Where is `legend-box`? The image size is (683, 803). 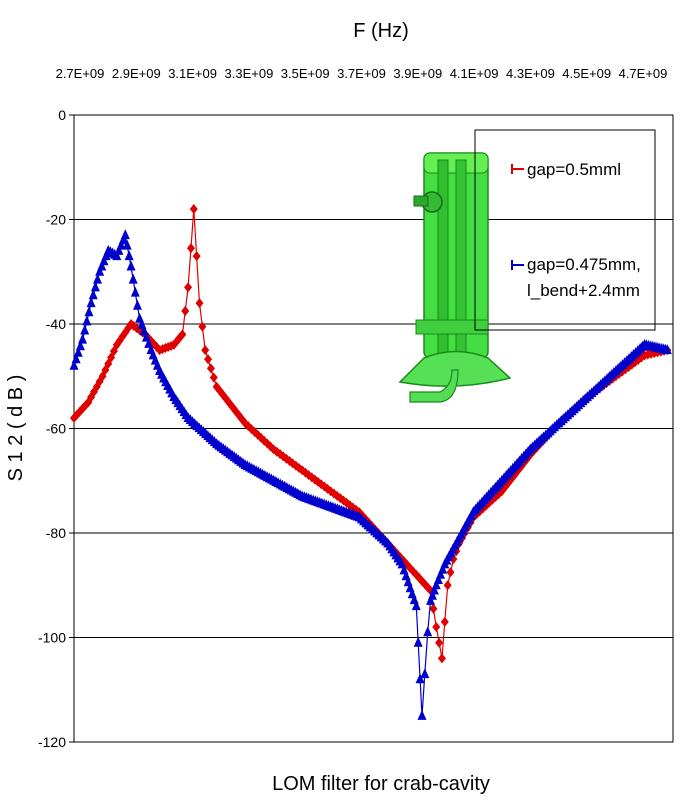 legend-box is located at coordinates (565, 230).